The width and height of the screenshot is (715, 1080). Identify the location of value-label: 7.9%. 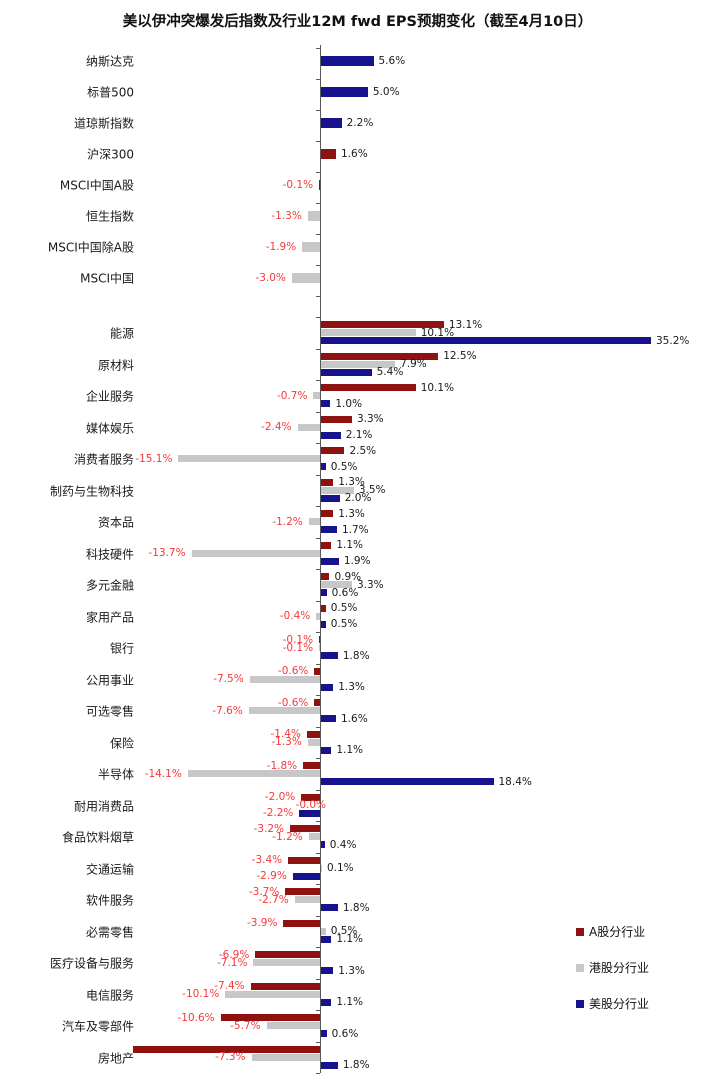
(413, 364).